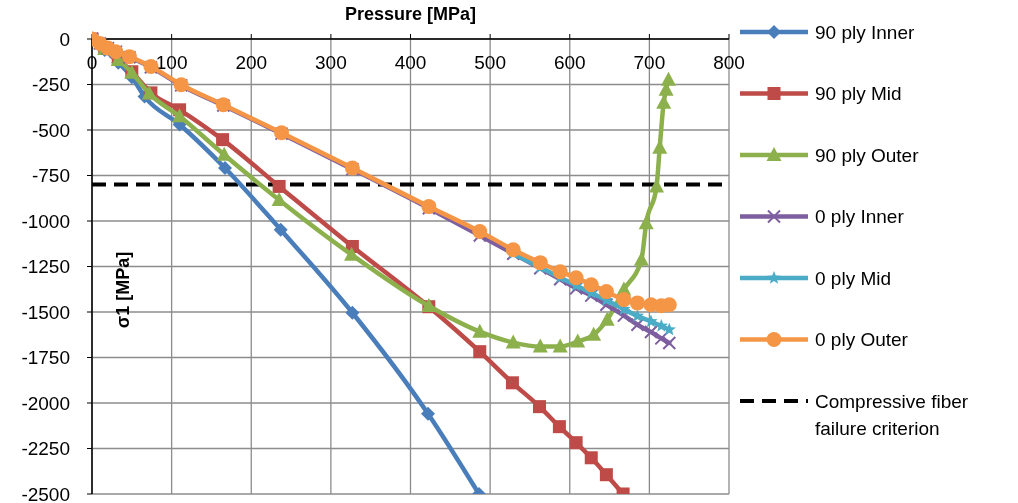 The image size is (1018, 503). I want to click on y-tick-label: -1500, so click(45, 312).